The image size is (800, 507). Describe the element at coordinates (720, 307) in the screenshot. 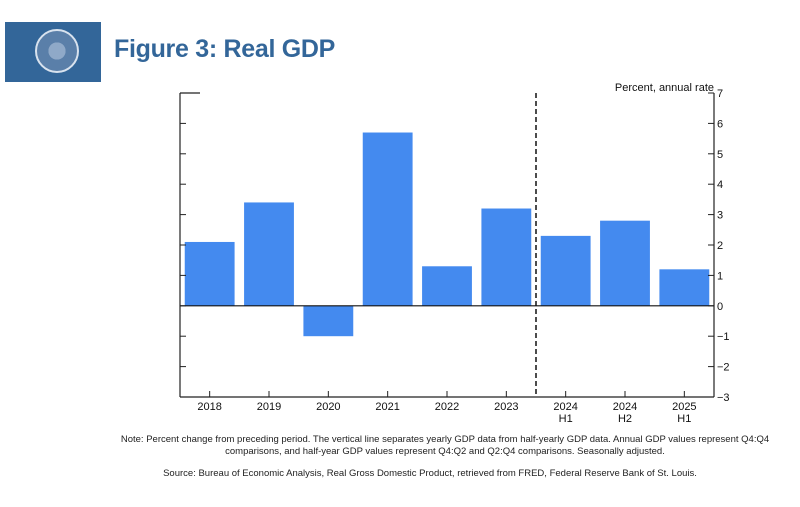

I see `y-tick-label: 0` at that location.